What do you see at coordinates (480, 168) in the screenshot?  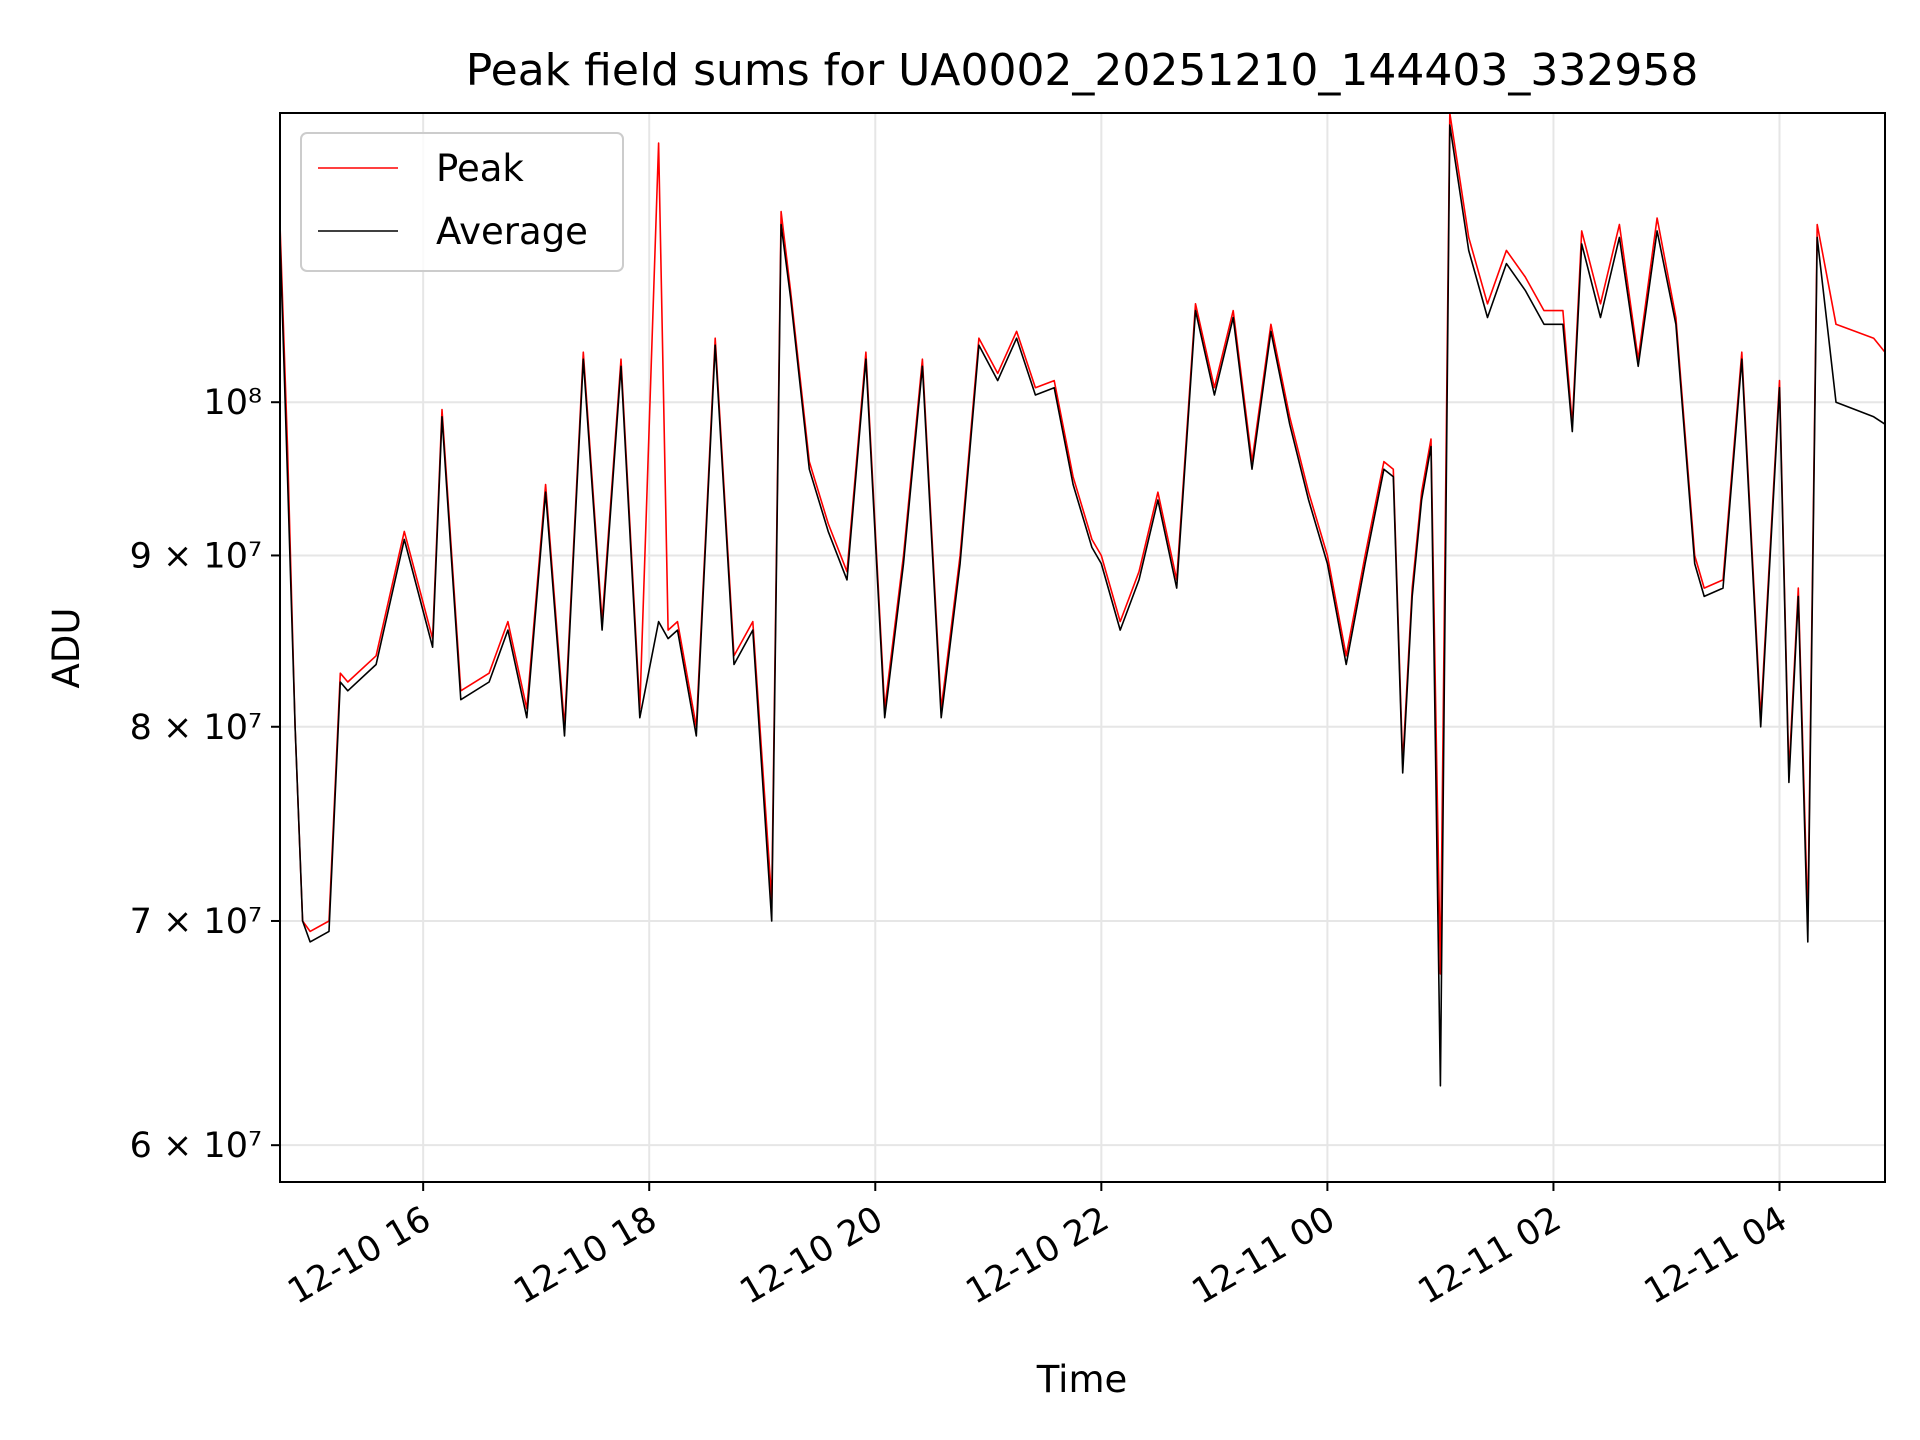 I see `legend-peak-label: Peak` at bounding box center [480, 168].